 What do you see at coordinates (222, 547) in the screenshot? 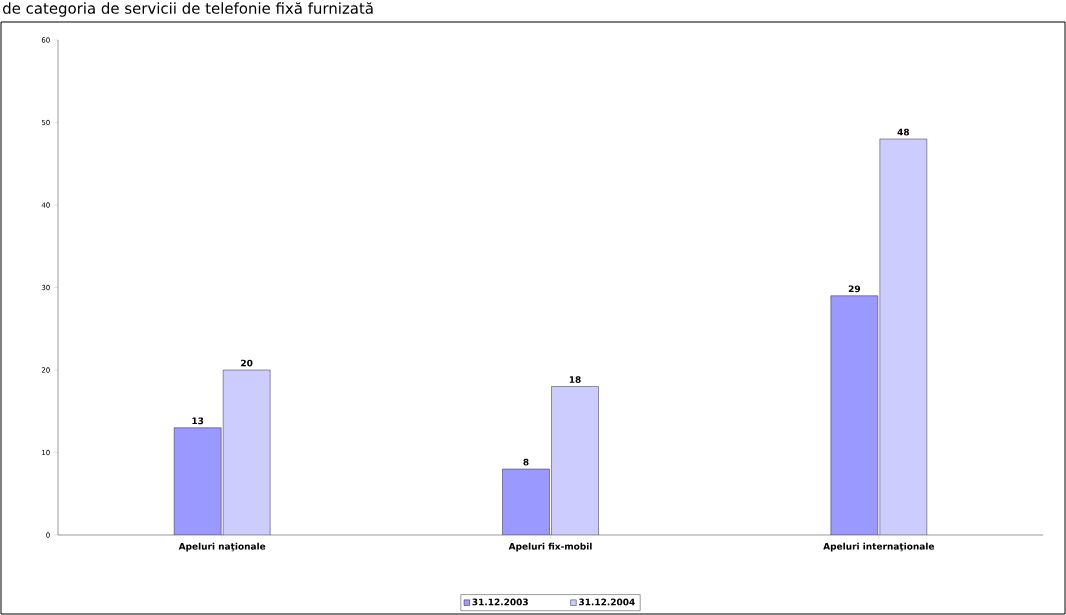
I see `x-tick-label: Apeluri naţionale` at bounding box center [222, 547].